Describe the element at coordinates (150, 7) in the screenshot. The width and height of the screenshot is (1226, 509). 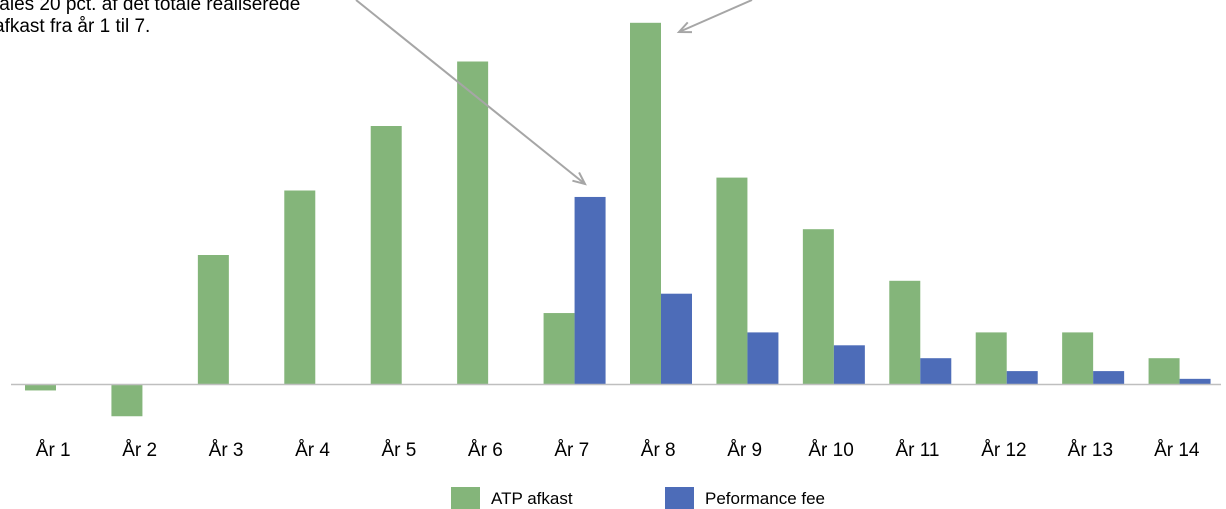
I see `annotation-line-1: tales 20 pct. af det totale realiserede` at that location.